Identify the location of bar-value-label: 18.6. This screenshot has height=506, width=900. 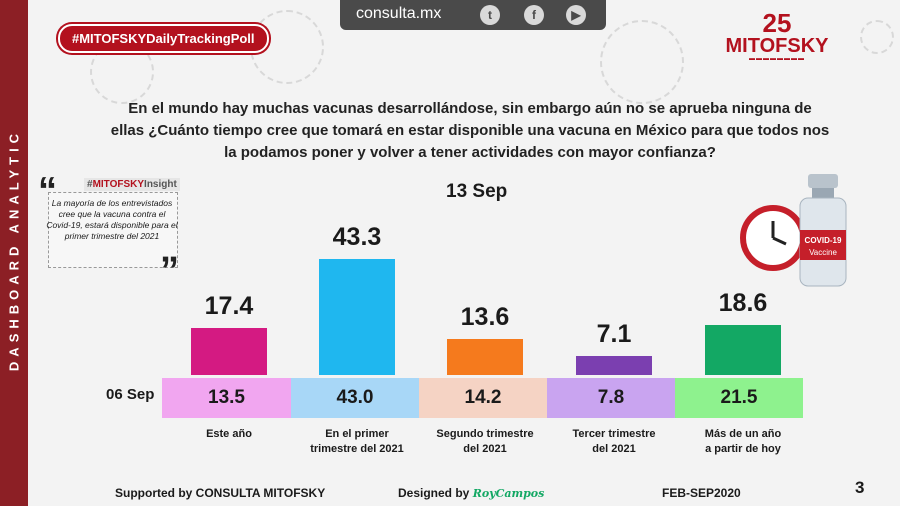
(743, 303).